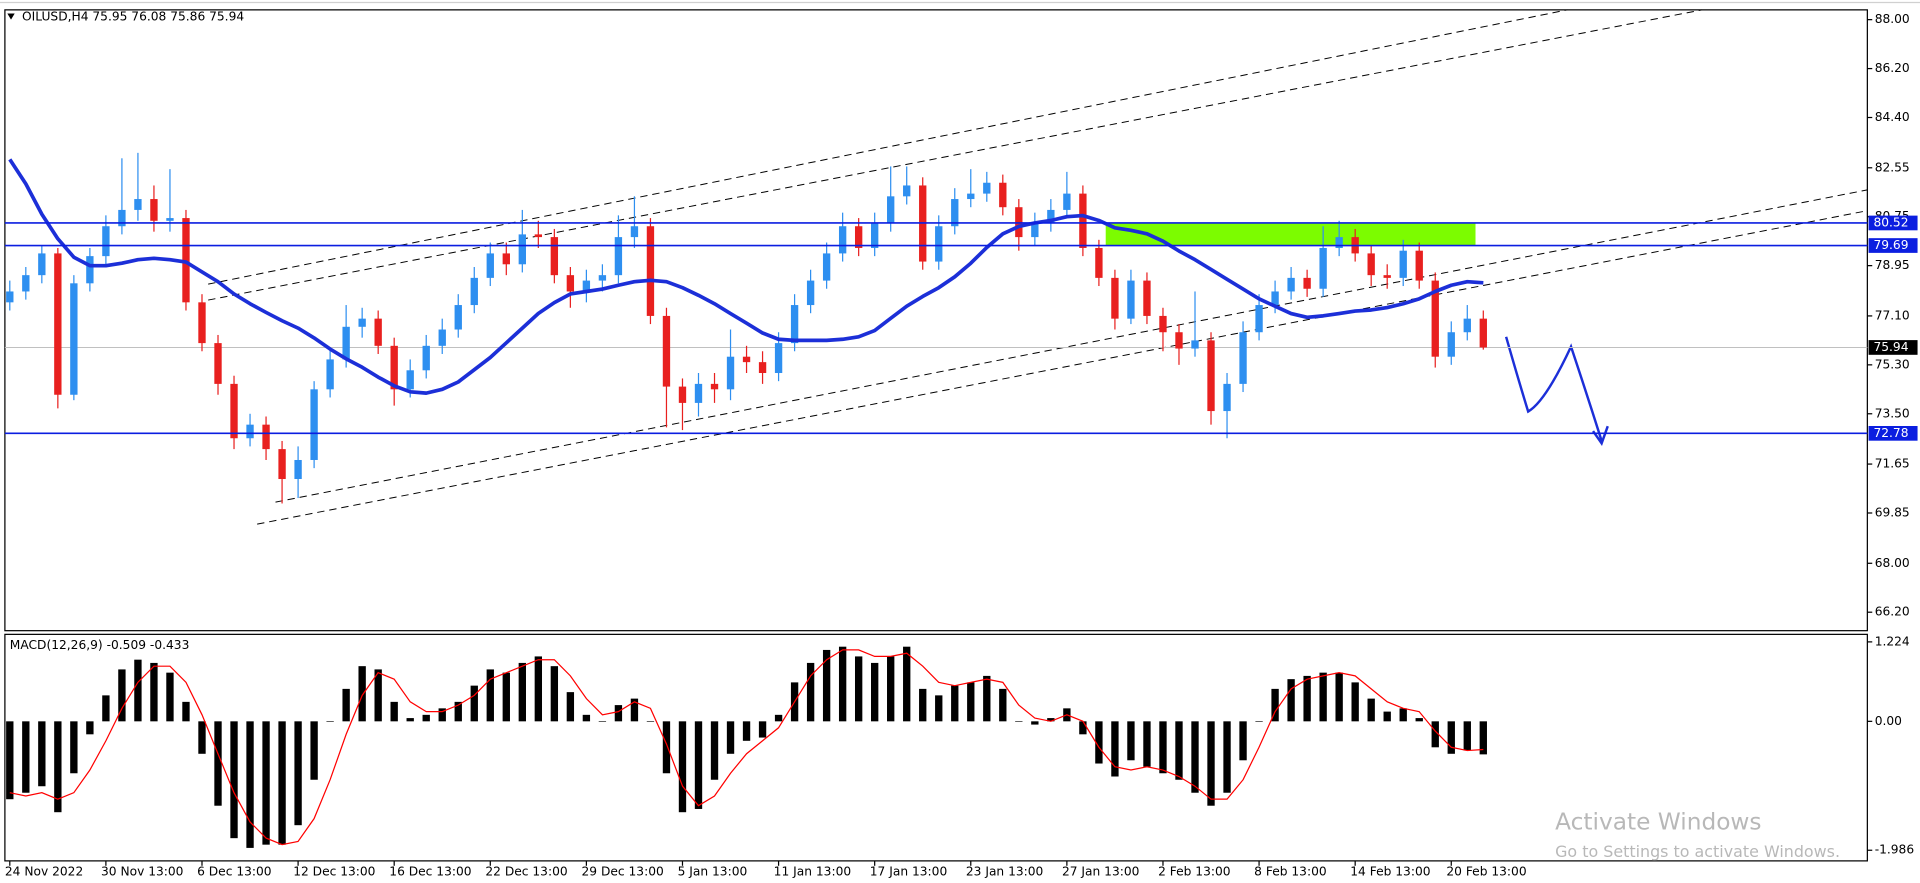  Describe the element at coordinates (1892, 413) in the screenshot. I see `y-tick-label: 73.50` at that location.